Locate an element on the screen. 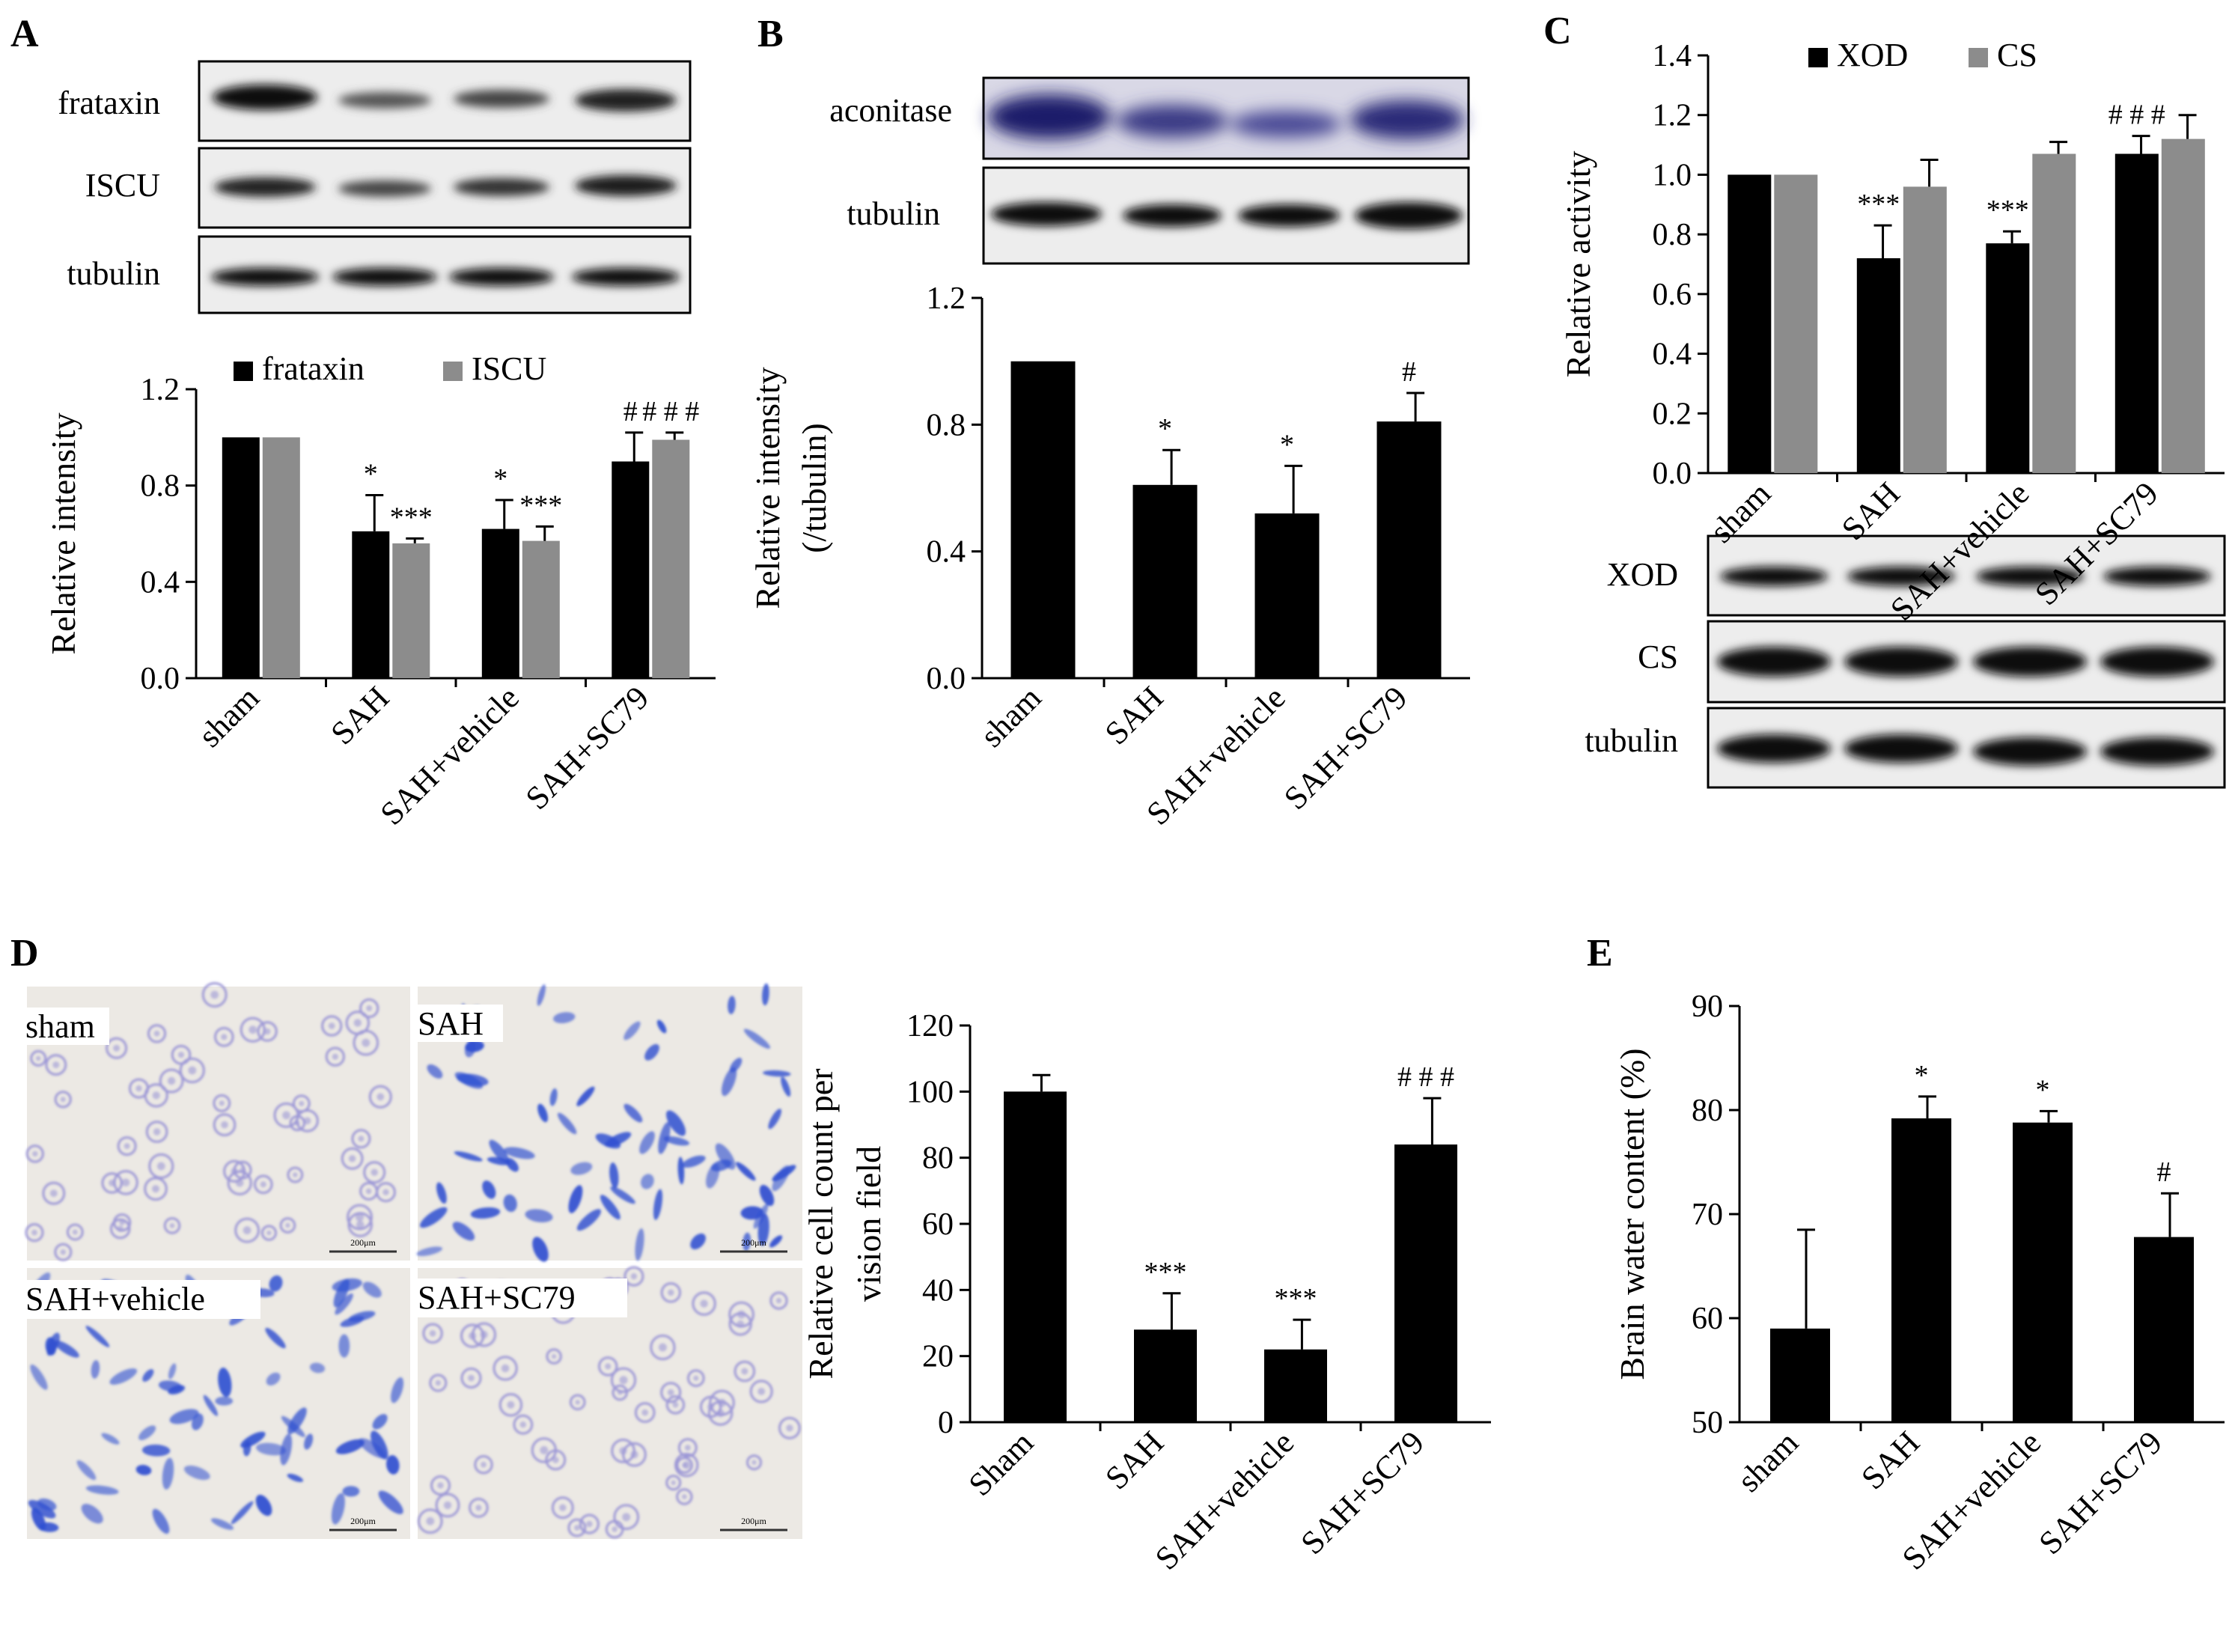 This screenshot has width=2235, height=1652. blot-label-tubulin: tubulin is located at coordinates (114, 273).